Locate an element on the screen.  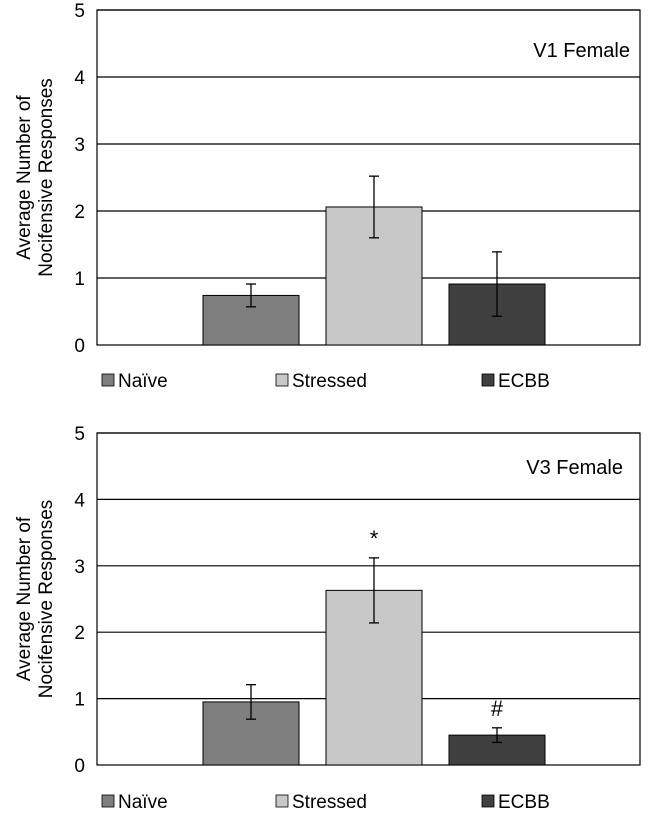
significance-marker: # is located at coordinates (497, 708).